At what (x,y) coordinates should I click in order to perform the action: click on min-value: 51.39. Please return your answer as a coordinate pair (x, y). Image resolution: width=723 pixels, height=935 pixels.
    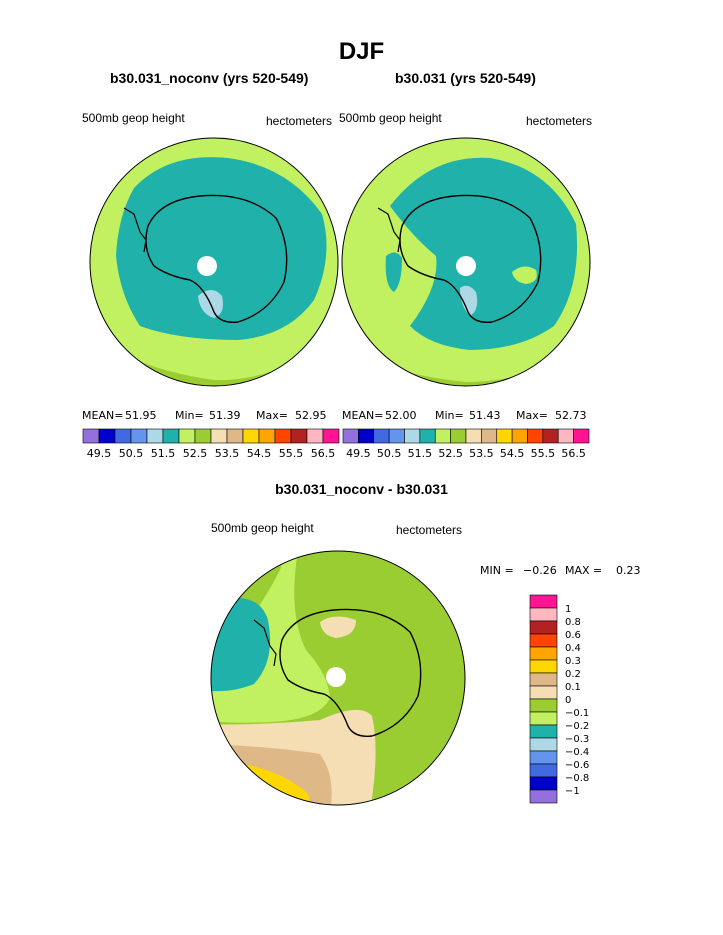
    Looking at the image, I should click on (225, 415).